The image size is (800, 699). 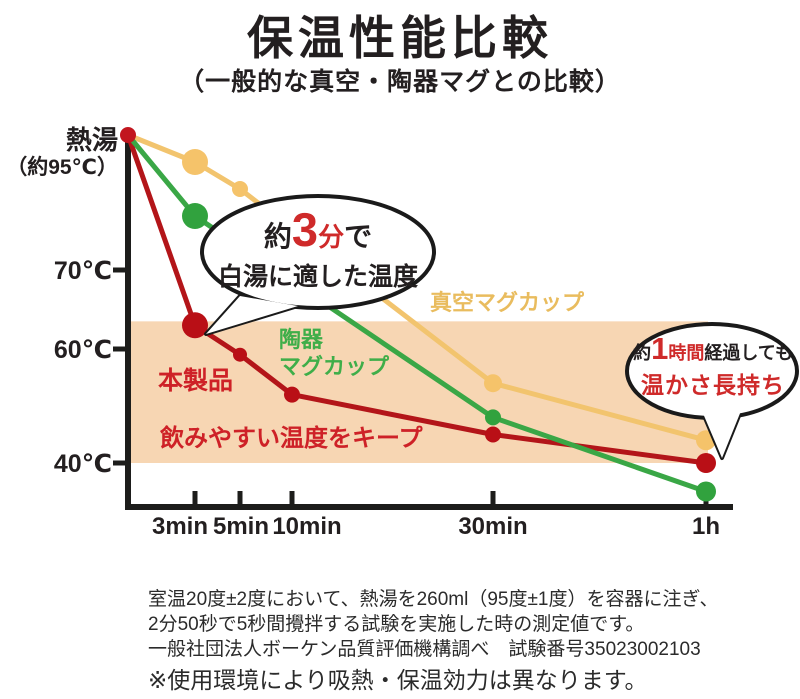 I want to click on y-tick-label-40c: 40℃, so click(x=82, y=464).